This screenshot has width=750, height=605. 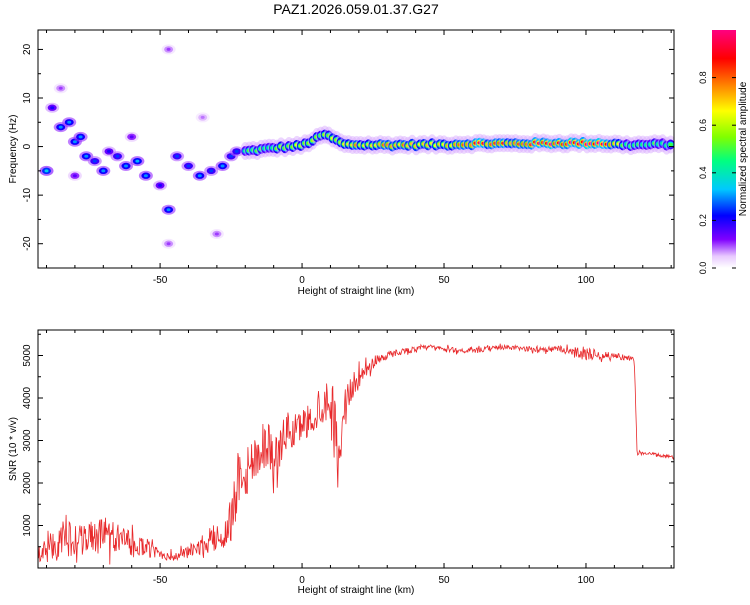 I want to click on snr-ytick-label: 2000, so click(x=27, y=482).